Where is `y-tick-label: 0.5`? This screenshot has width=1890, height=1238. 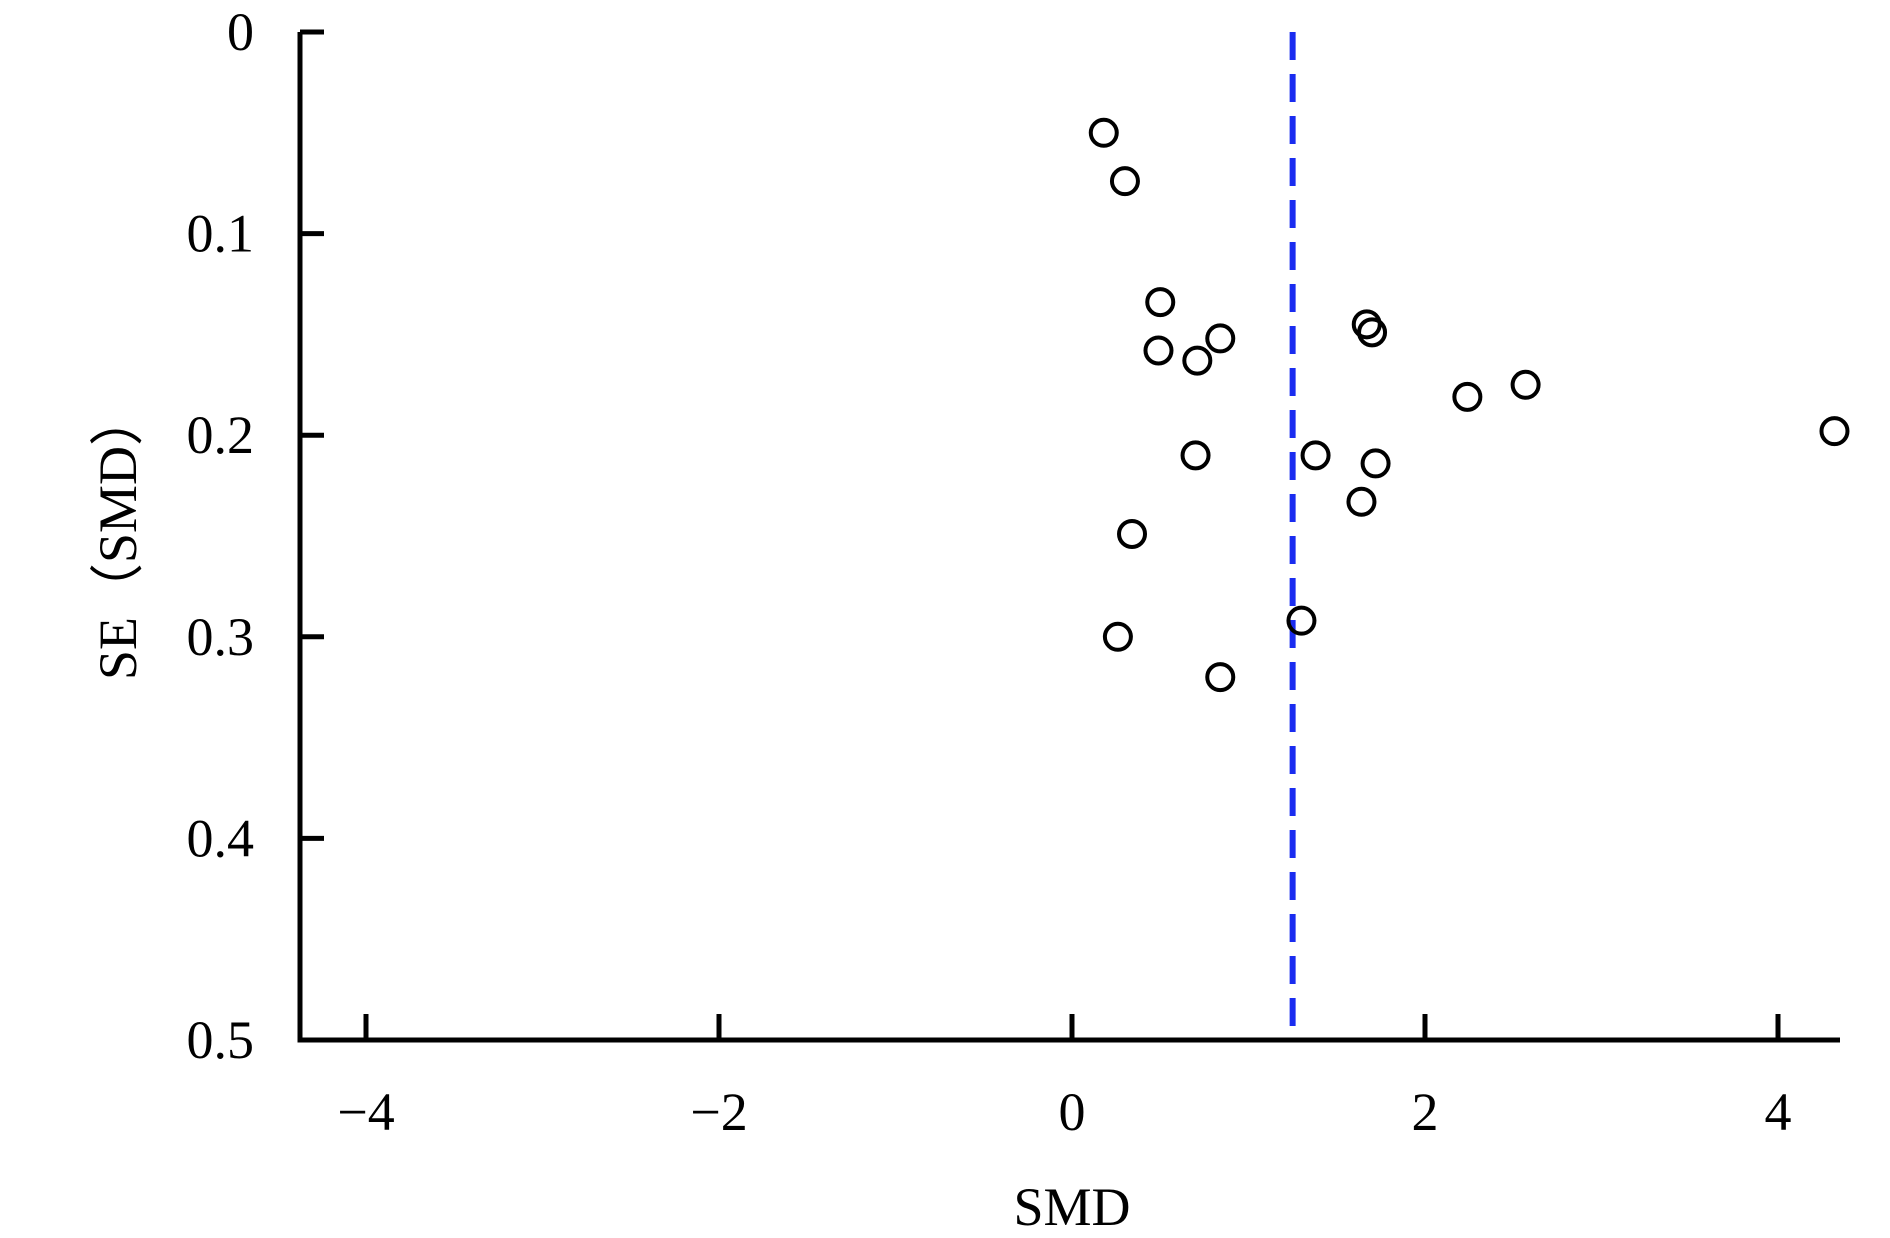
y-tick-label: 0.5 is located at coordinates (221, 1040).